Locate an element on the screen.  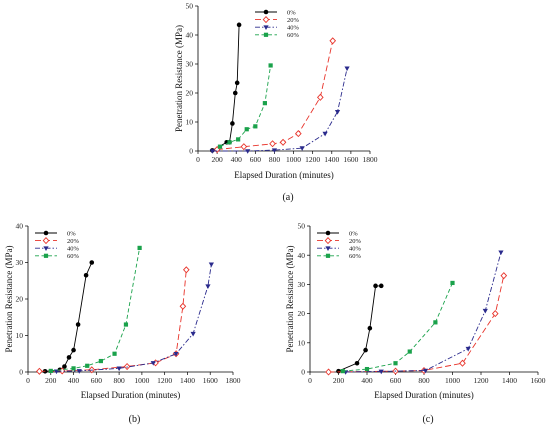
y-tick-label: 40 is located at coordinates (190, 35).